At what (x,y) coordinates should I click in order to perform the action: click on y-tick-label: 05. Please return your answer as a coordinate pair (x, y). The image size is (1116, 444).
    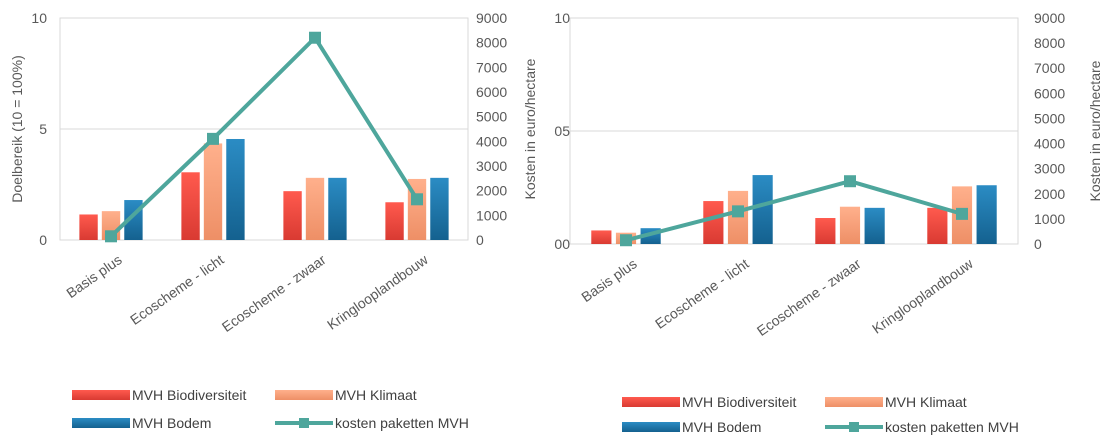
    Looking at the image, I should click on (562, 131).